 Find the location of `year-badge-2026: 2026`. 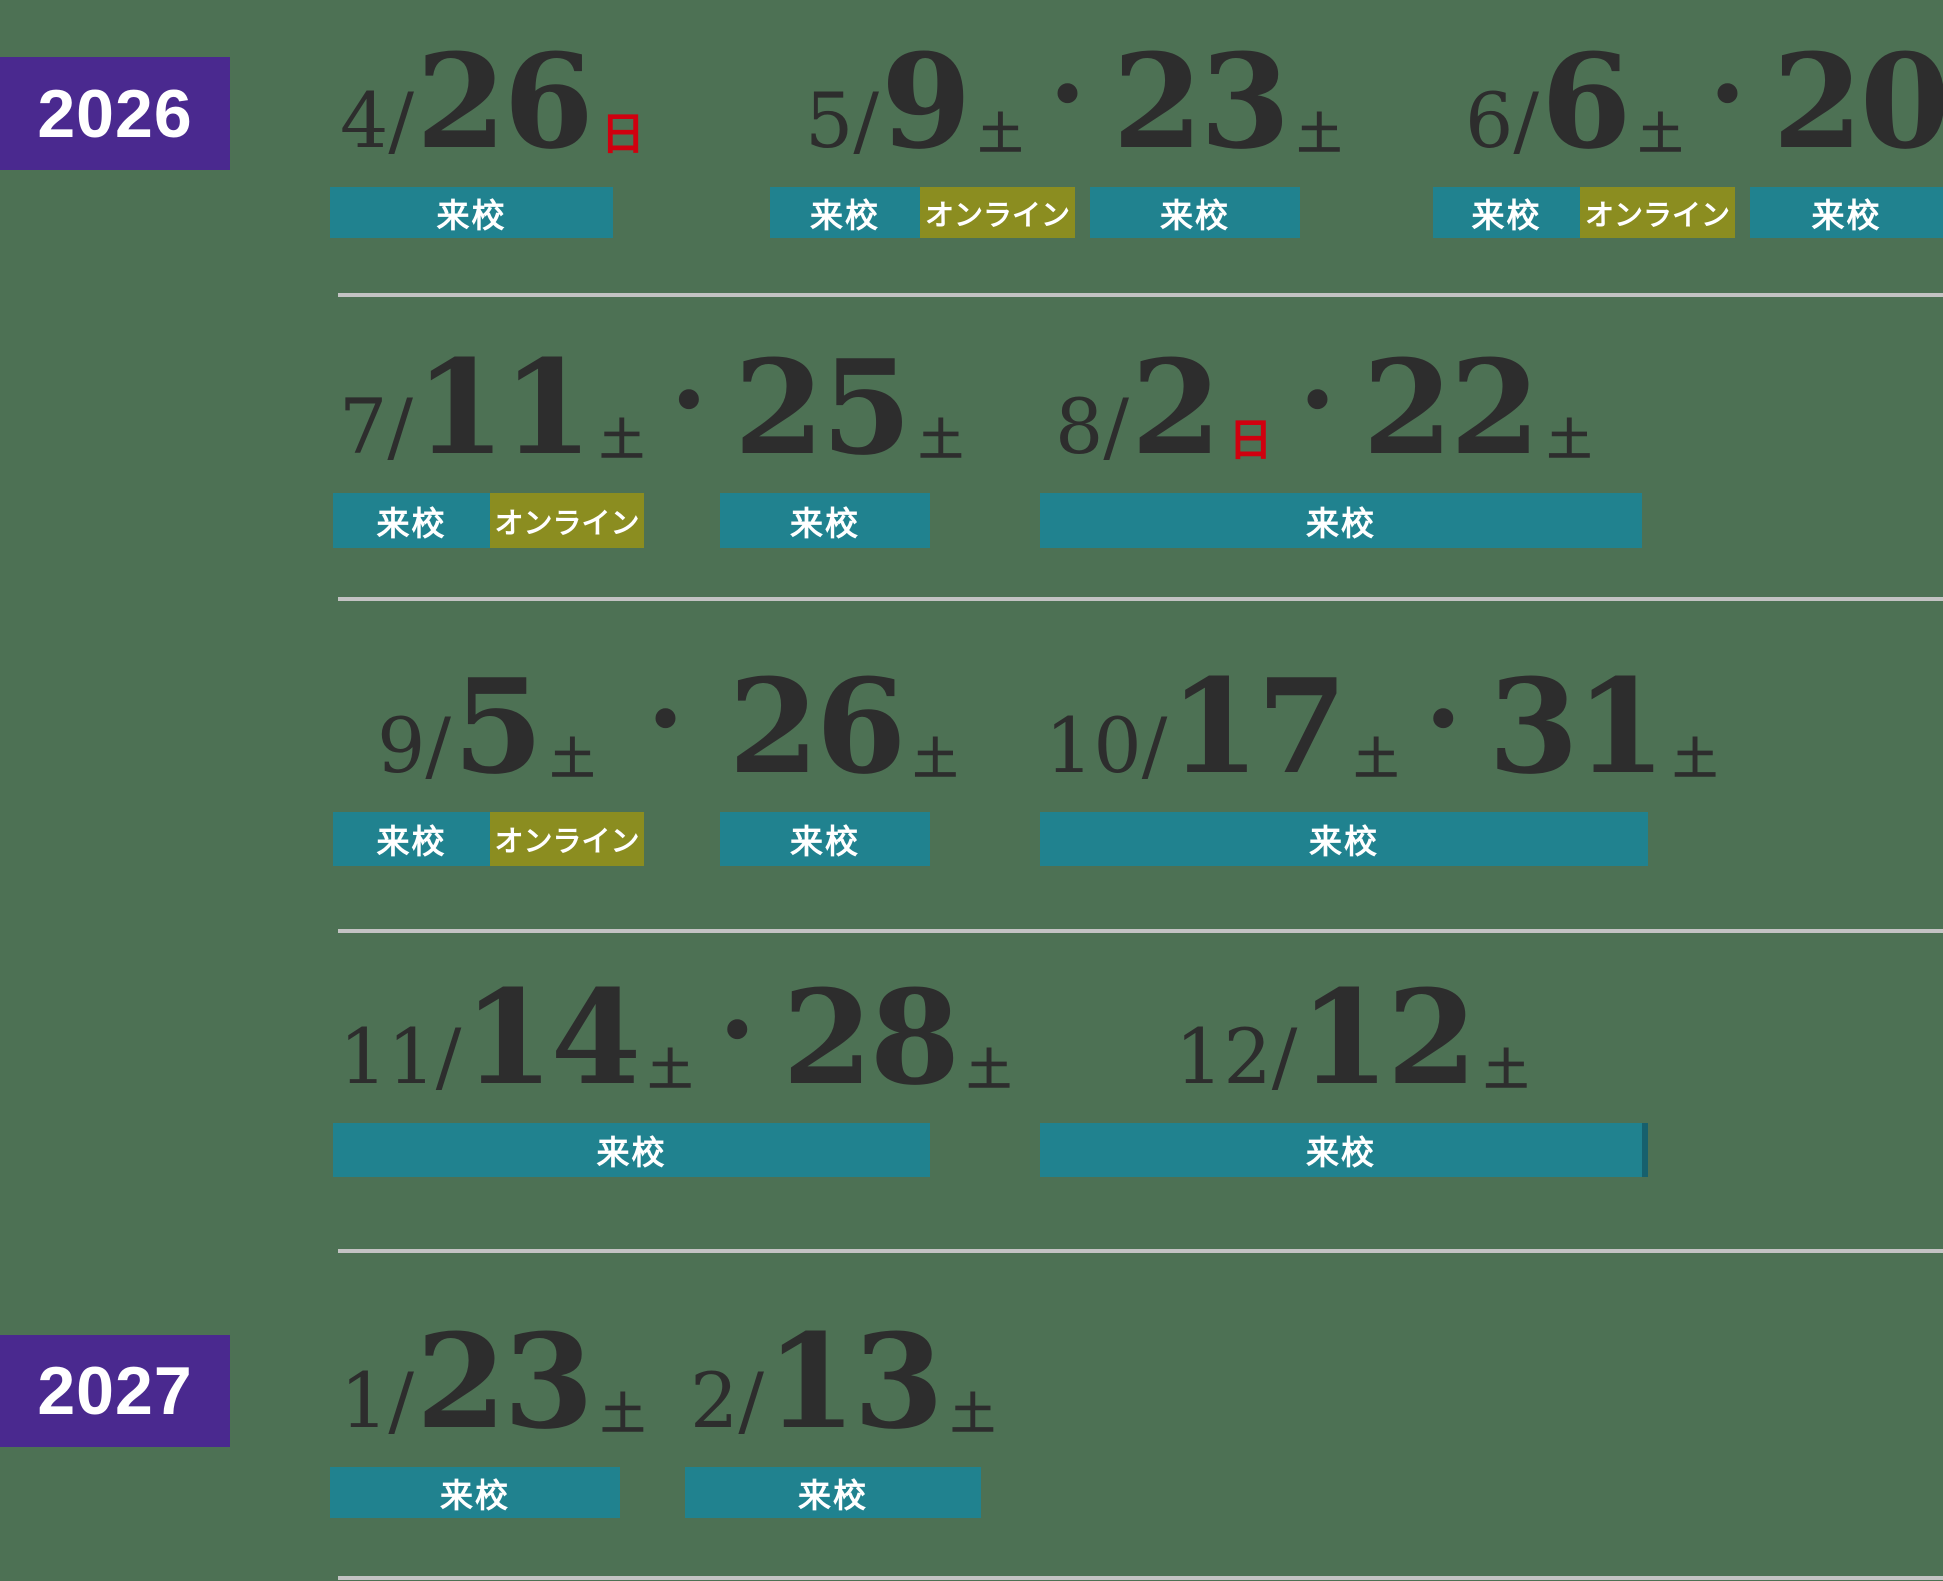

year-badge-2026: 2026 is located at coordinates (115, 113).